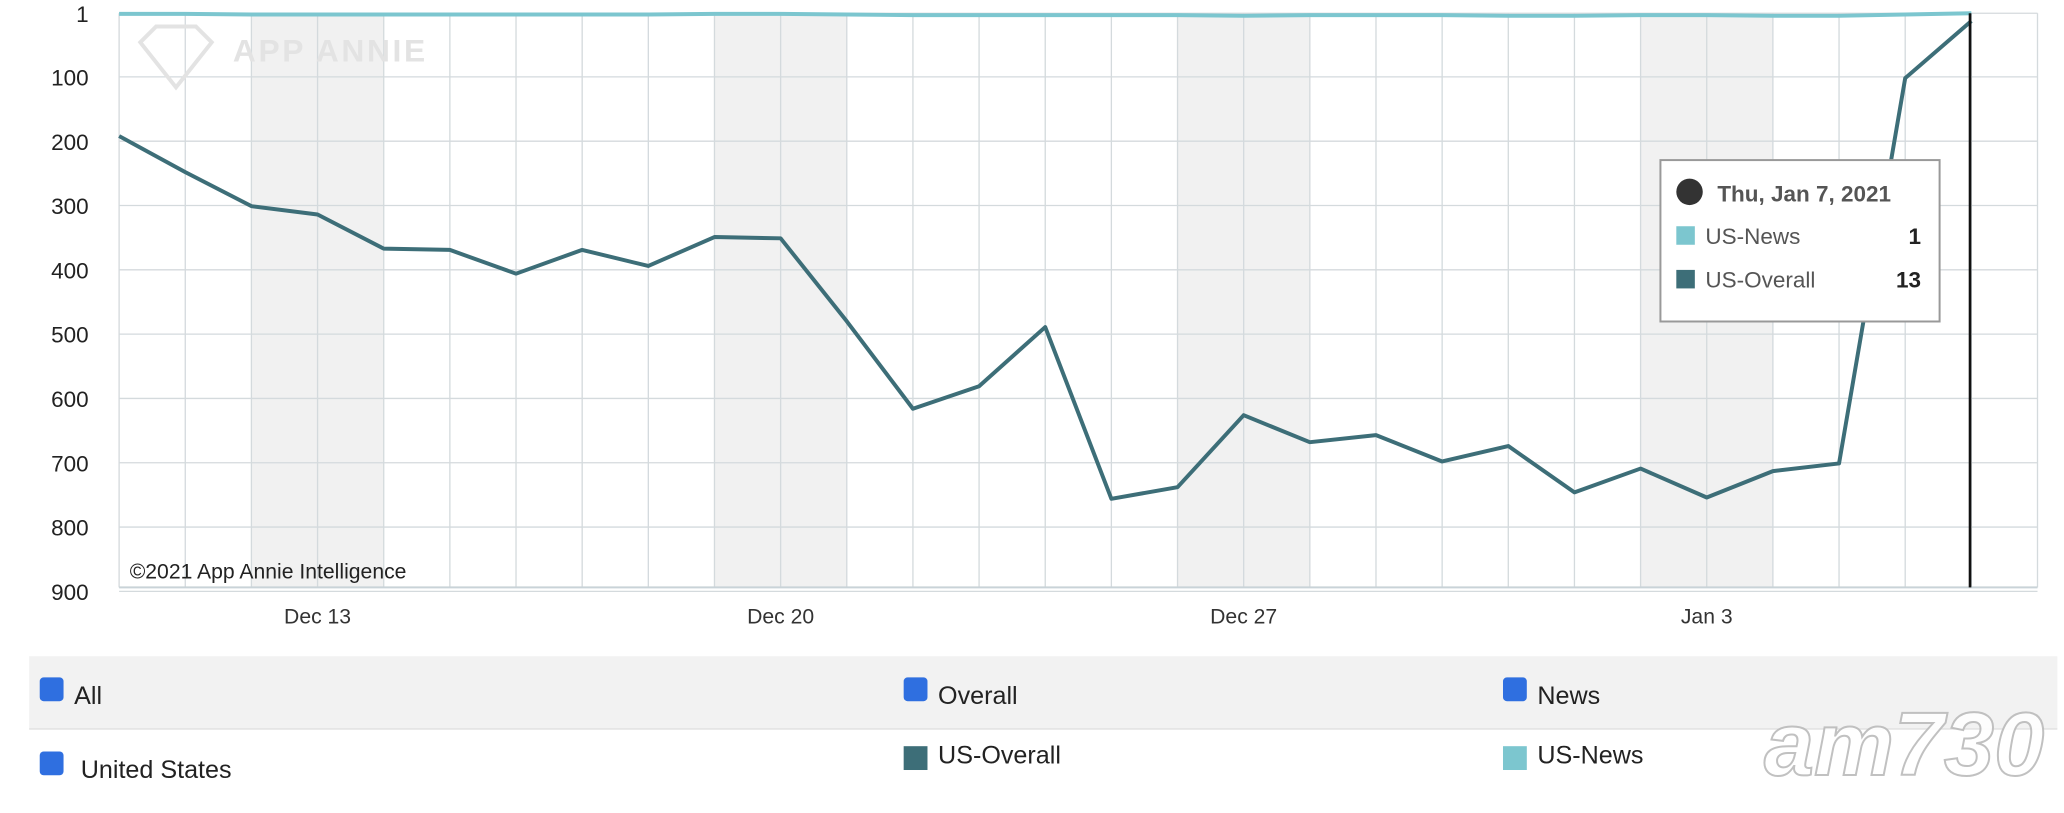 The image size is (2064, 813). I want to click on filter-label: United States, so click(156, 770).